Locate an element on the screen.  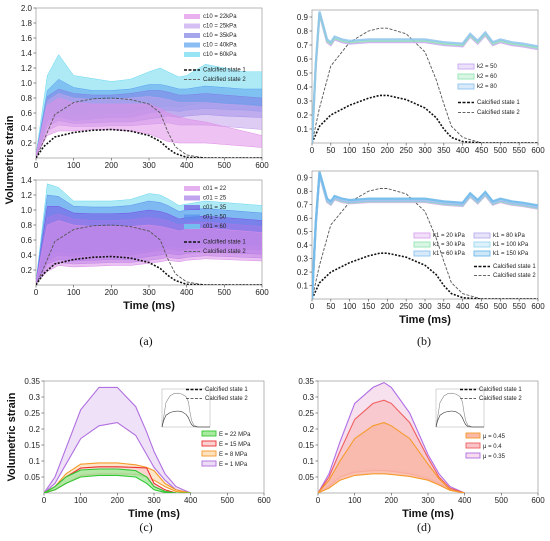
legend-item-label: c01 = 60 is located at coordinates (215, 227).